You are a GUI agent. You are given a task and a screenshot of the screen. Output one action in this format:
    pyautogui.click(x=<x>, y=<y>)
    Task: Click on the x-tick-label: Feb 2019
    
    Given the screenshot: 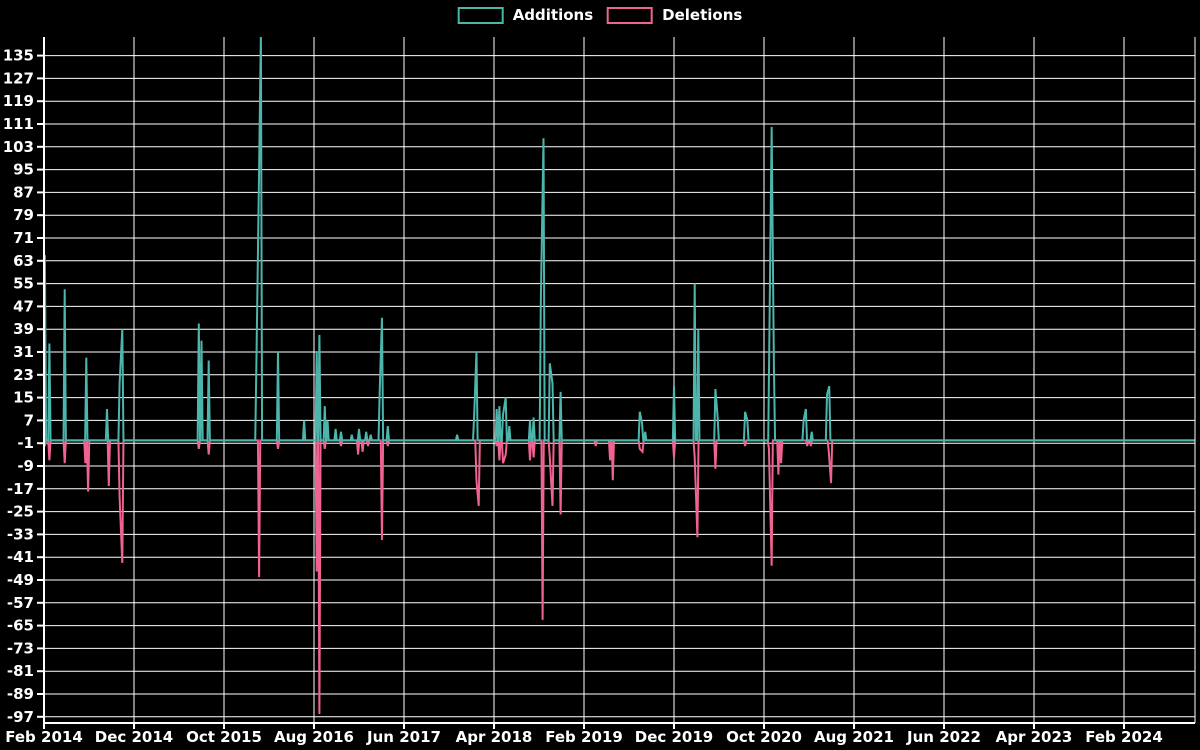 What is the action you would take?
    pyautogui.click(x=584, y=737)
    